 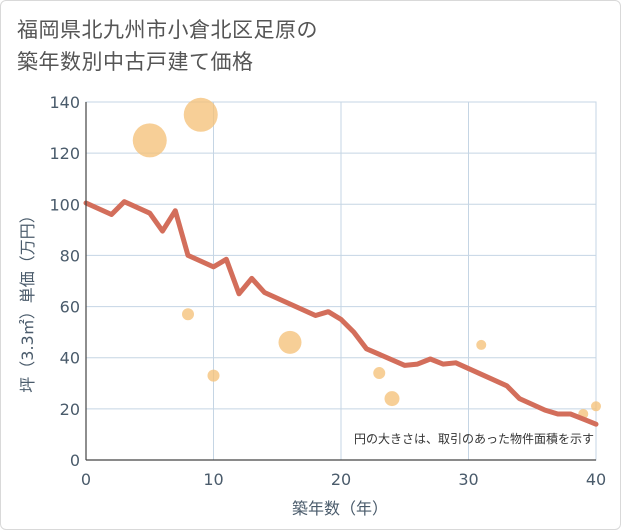 I want to click on x-axis-label: 築年数（年）, so click(x=340, y=508).